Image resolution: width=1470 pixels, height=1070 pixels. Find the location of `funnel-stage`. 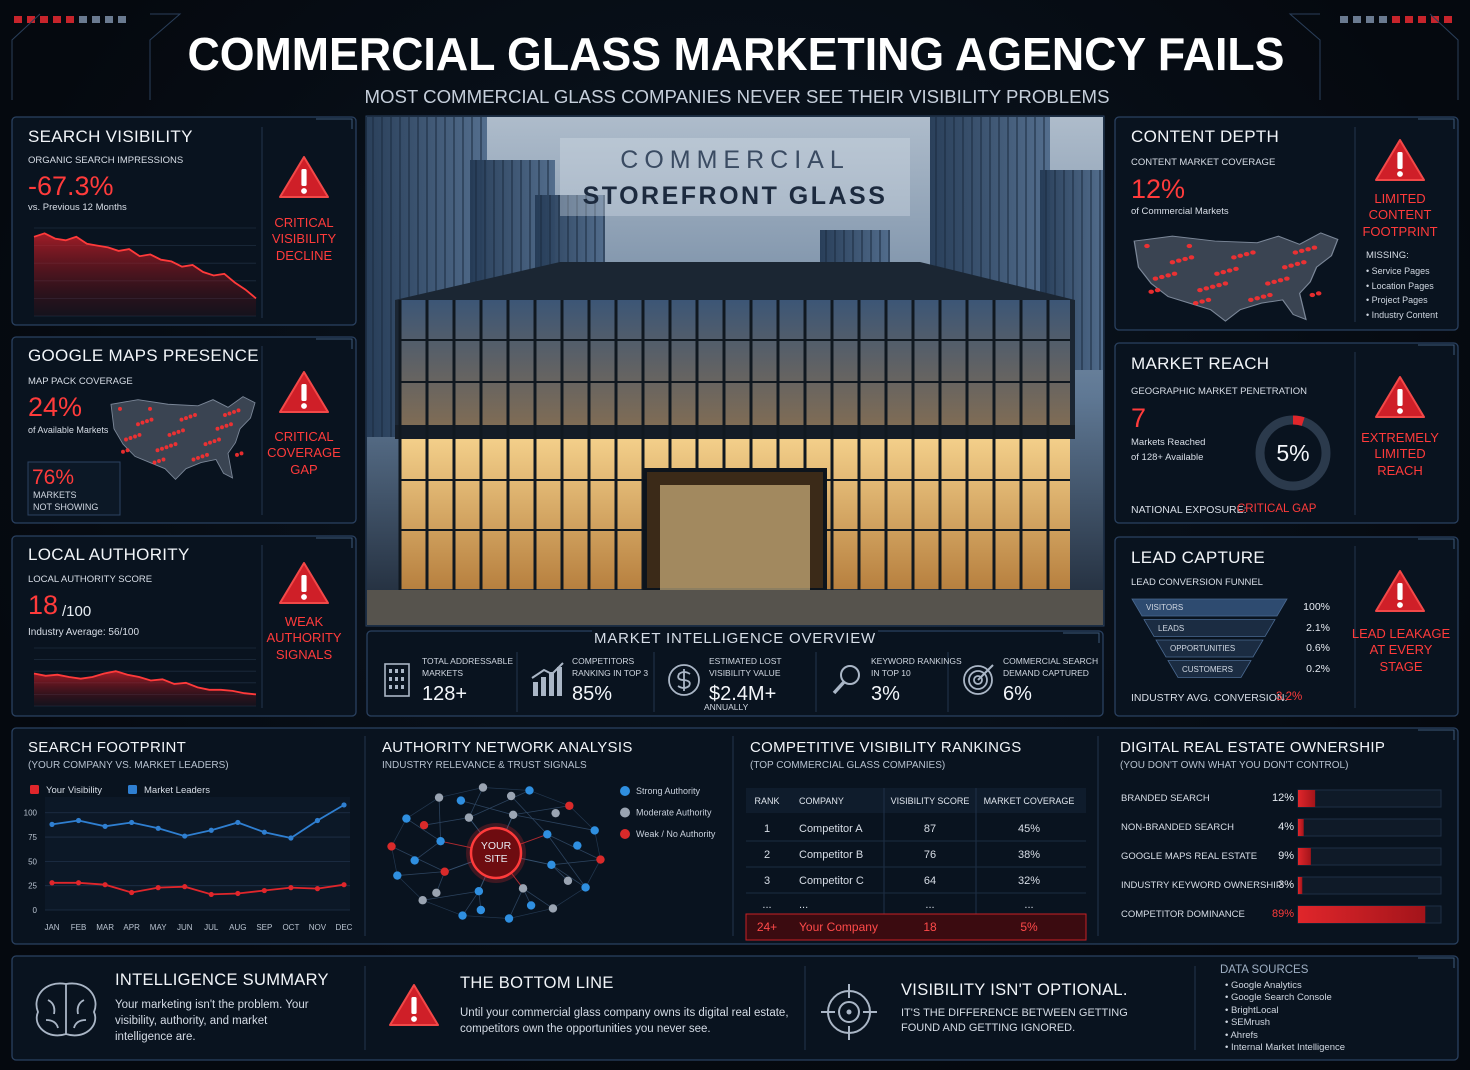

funnel-stage is located at coordinates (1209, 648).